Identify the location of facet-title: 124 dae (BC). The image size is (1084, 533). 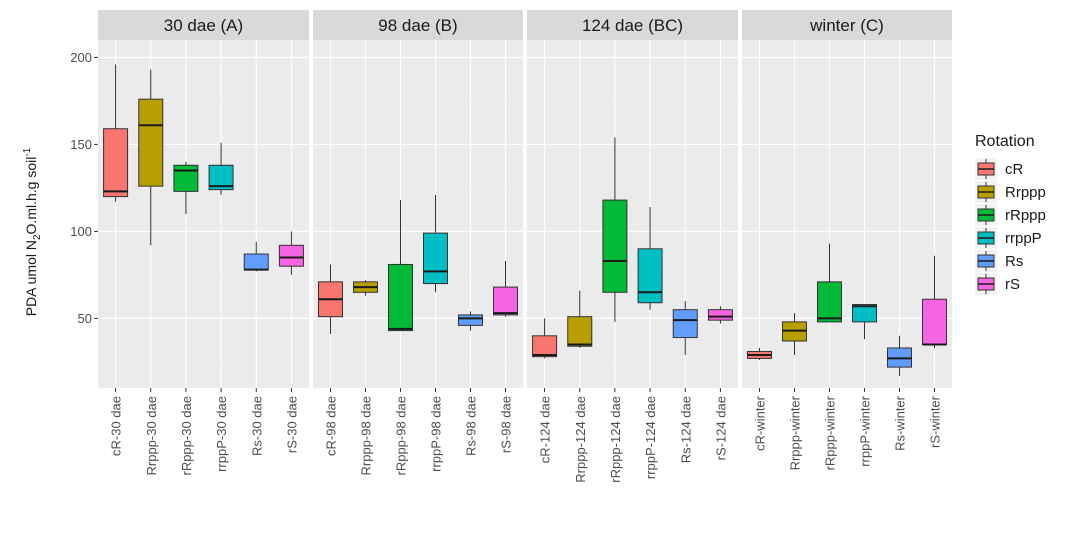
(632, 25).